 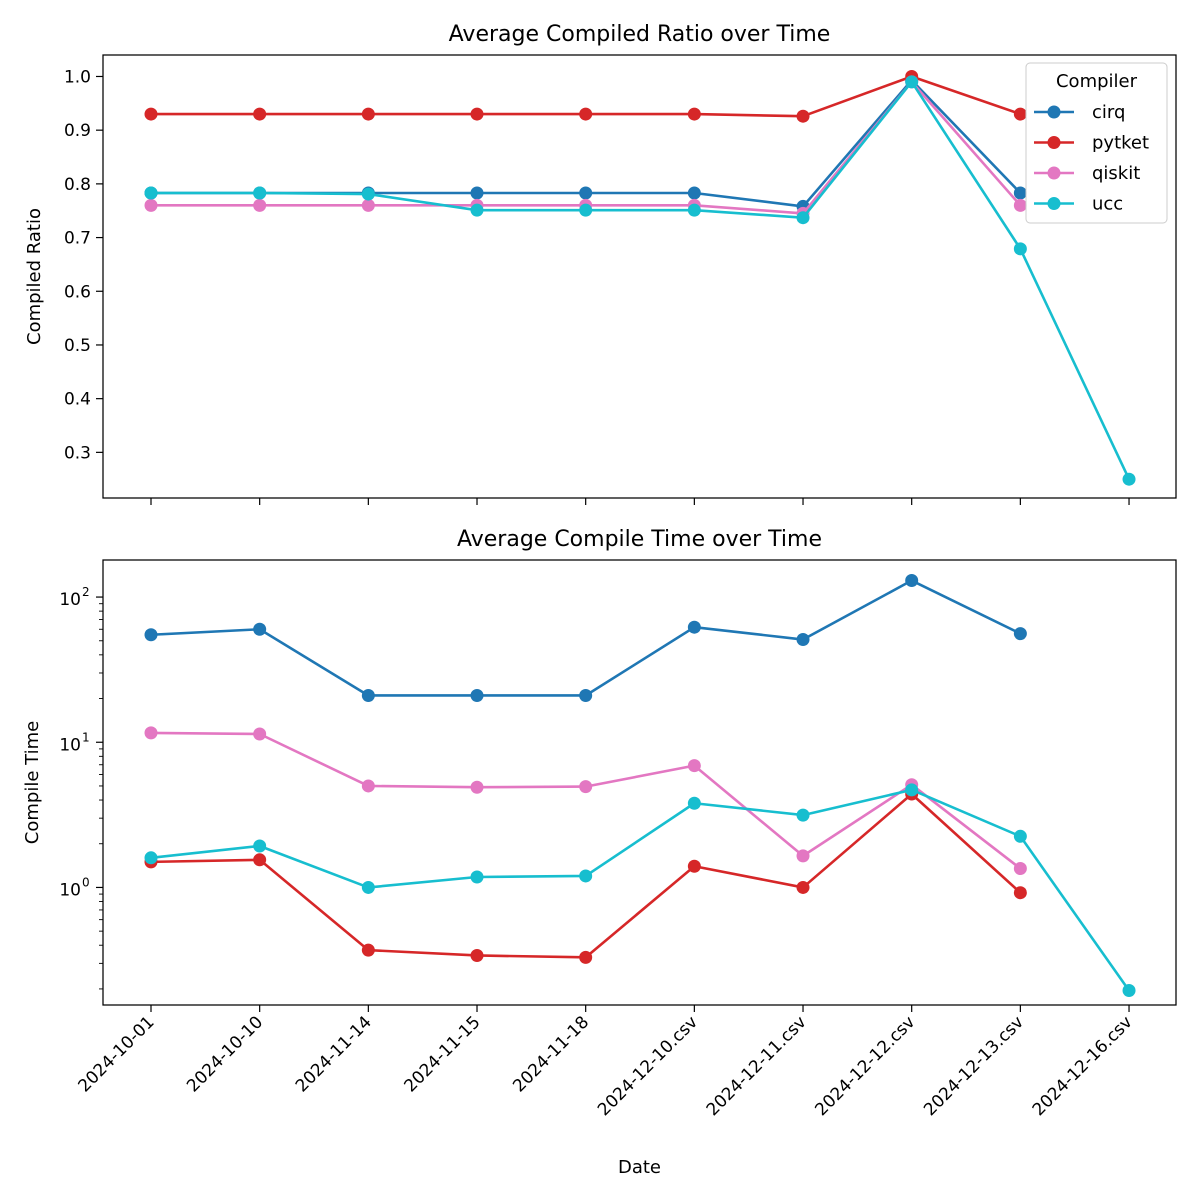 I want to click on legend: Compiler cirq pytket qiskit ucc, so click(x=1096, y=143).